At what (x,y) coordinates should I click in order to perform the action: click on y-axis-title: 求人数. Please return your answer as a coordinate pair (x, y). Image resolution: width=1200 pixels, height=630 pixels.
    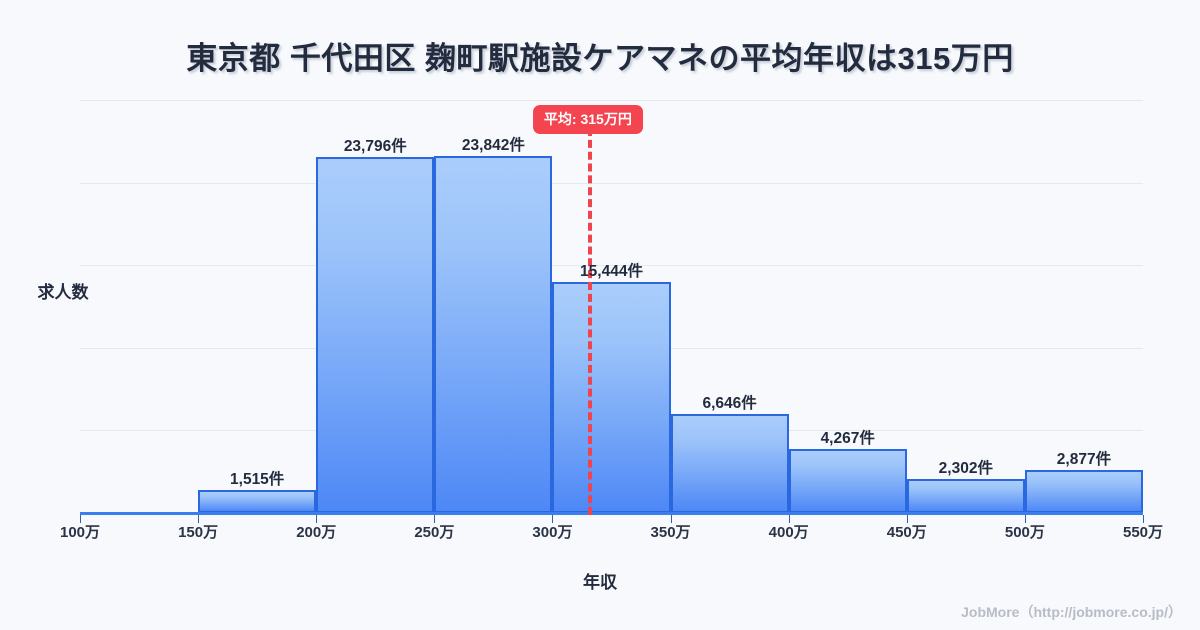
    Looking at the image, I should click on (63, 292).